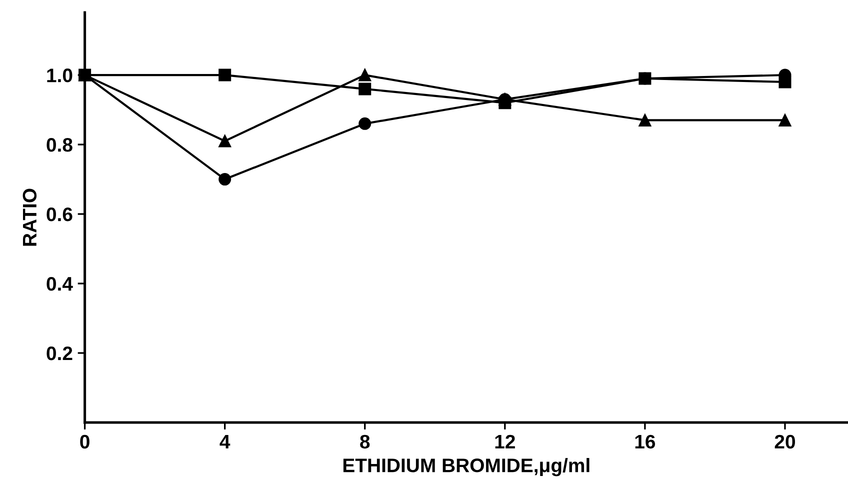  What do you see at coordinates (85, 441) in the screenshot?
I see `x-tick-label: 0` at bounding box center [85, 441].